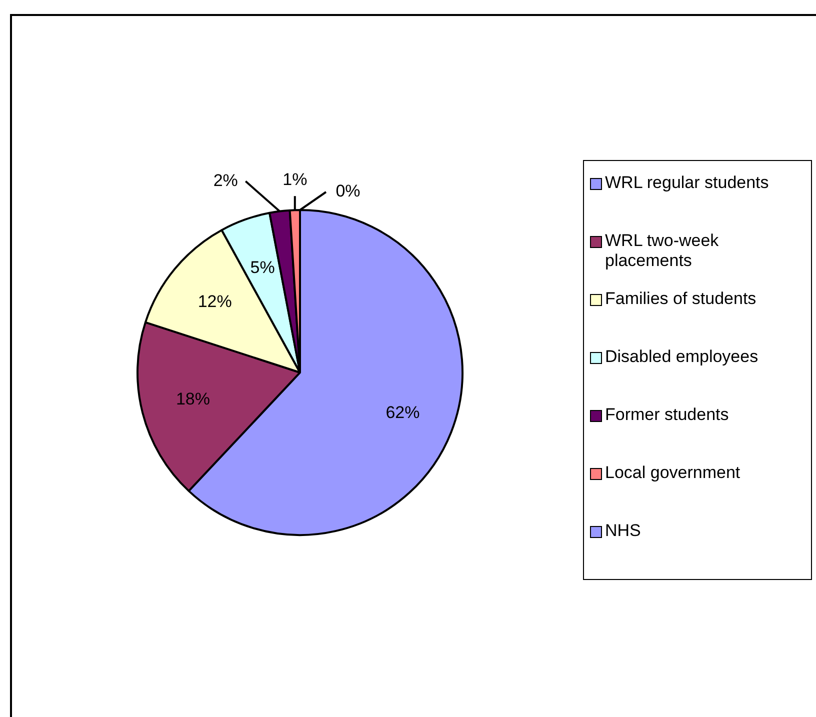 The height and width of the screenshot is (717, 816). What do you see at coordinates (672, 473) in the screenshot?
I see `legend-label: Local government` at bounding box center [672, 473].